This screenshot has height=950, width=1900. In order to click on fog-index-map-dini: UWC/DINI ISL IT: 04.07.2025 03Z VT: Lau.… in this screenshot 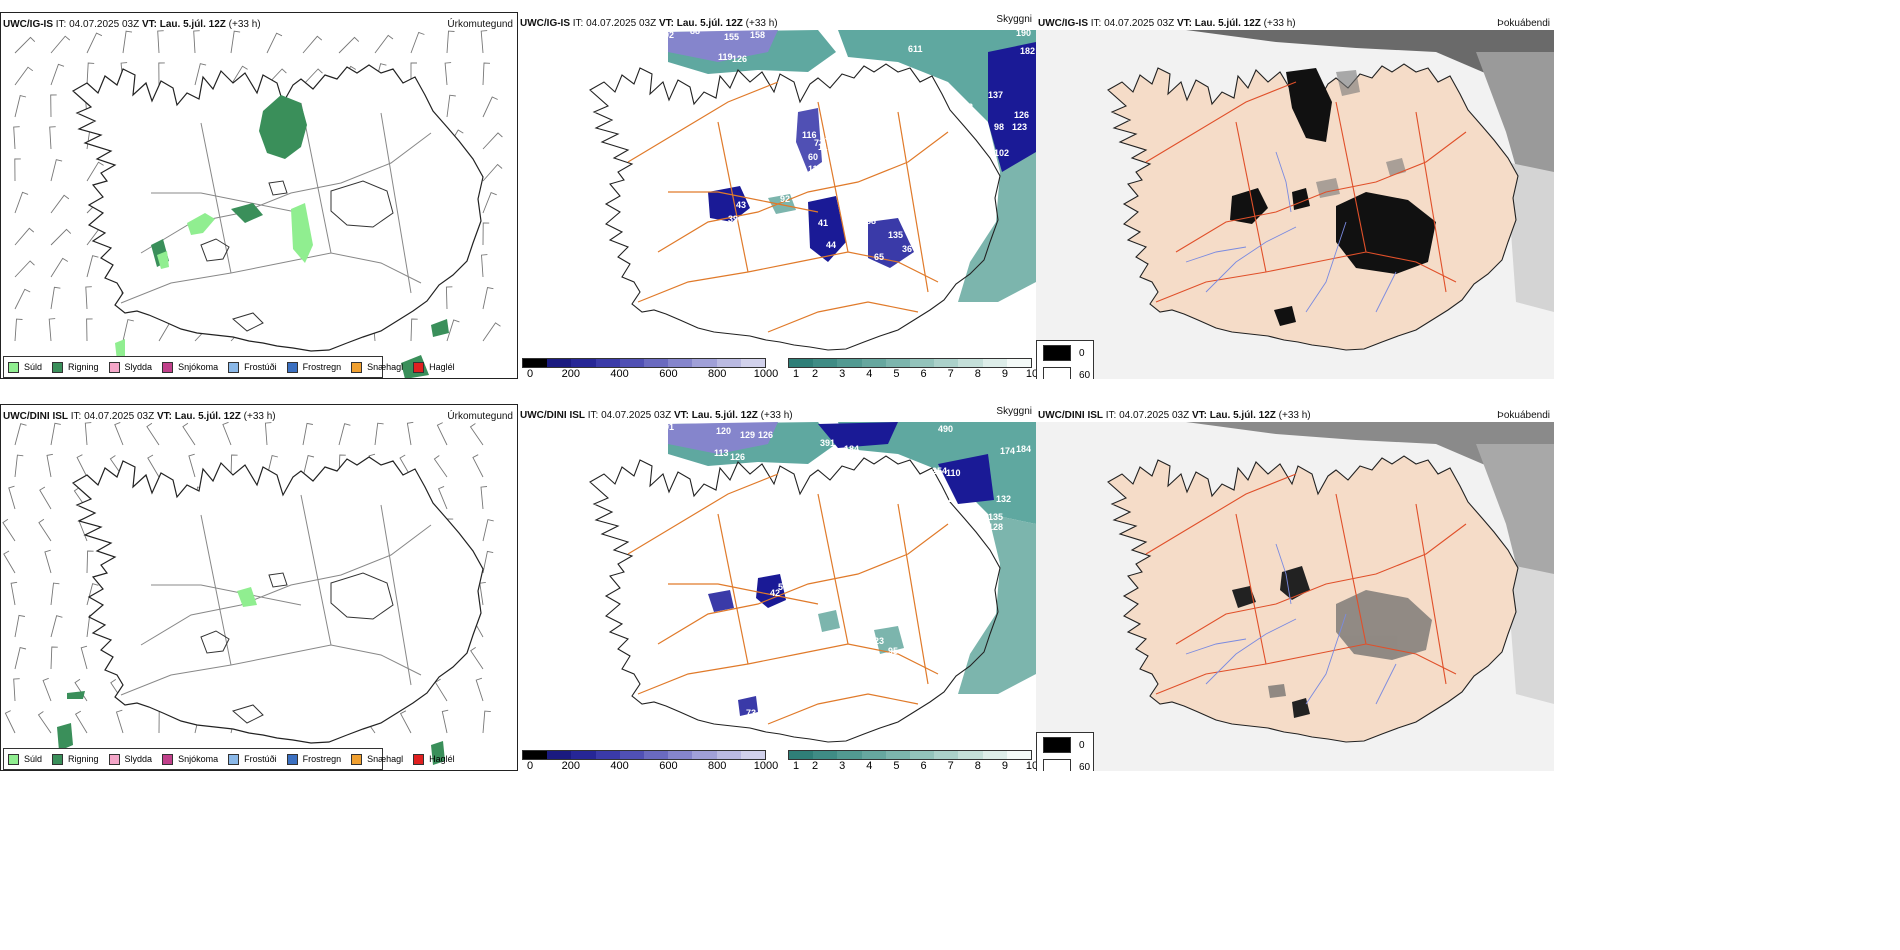, I will do `click(1295, 587)`.